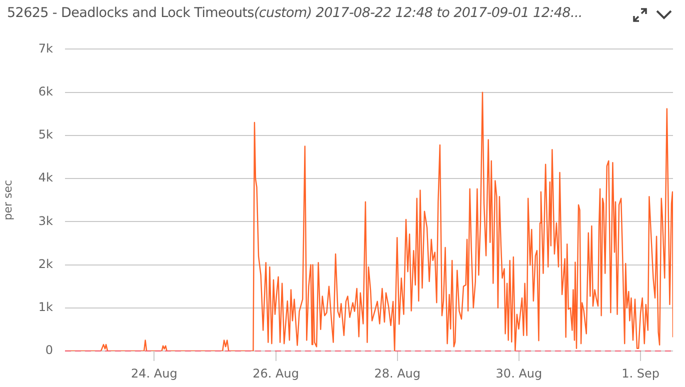 The image size is (685, 387). What do you see at coordinates (7, 200) in the screenshot?
I see `y-axis-title: per sec` at bounding box center [7, 200].